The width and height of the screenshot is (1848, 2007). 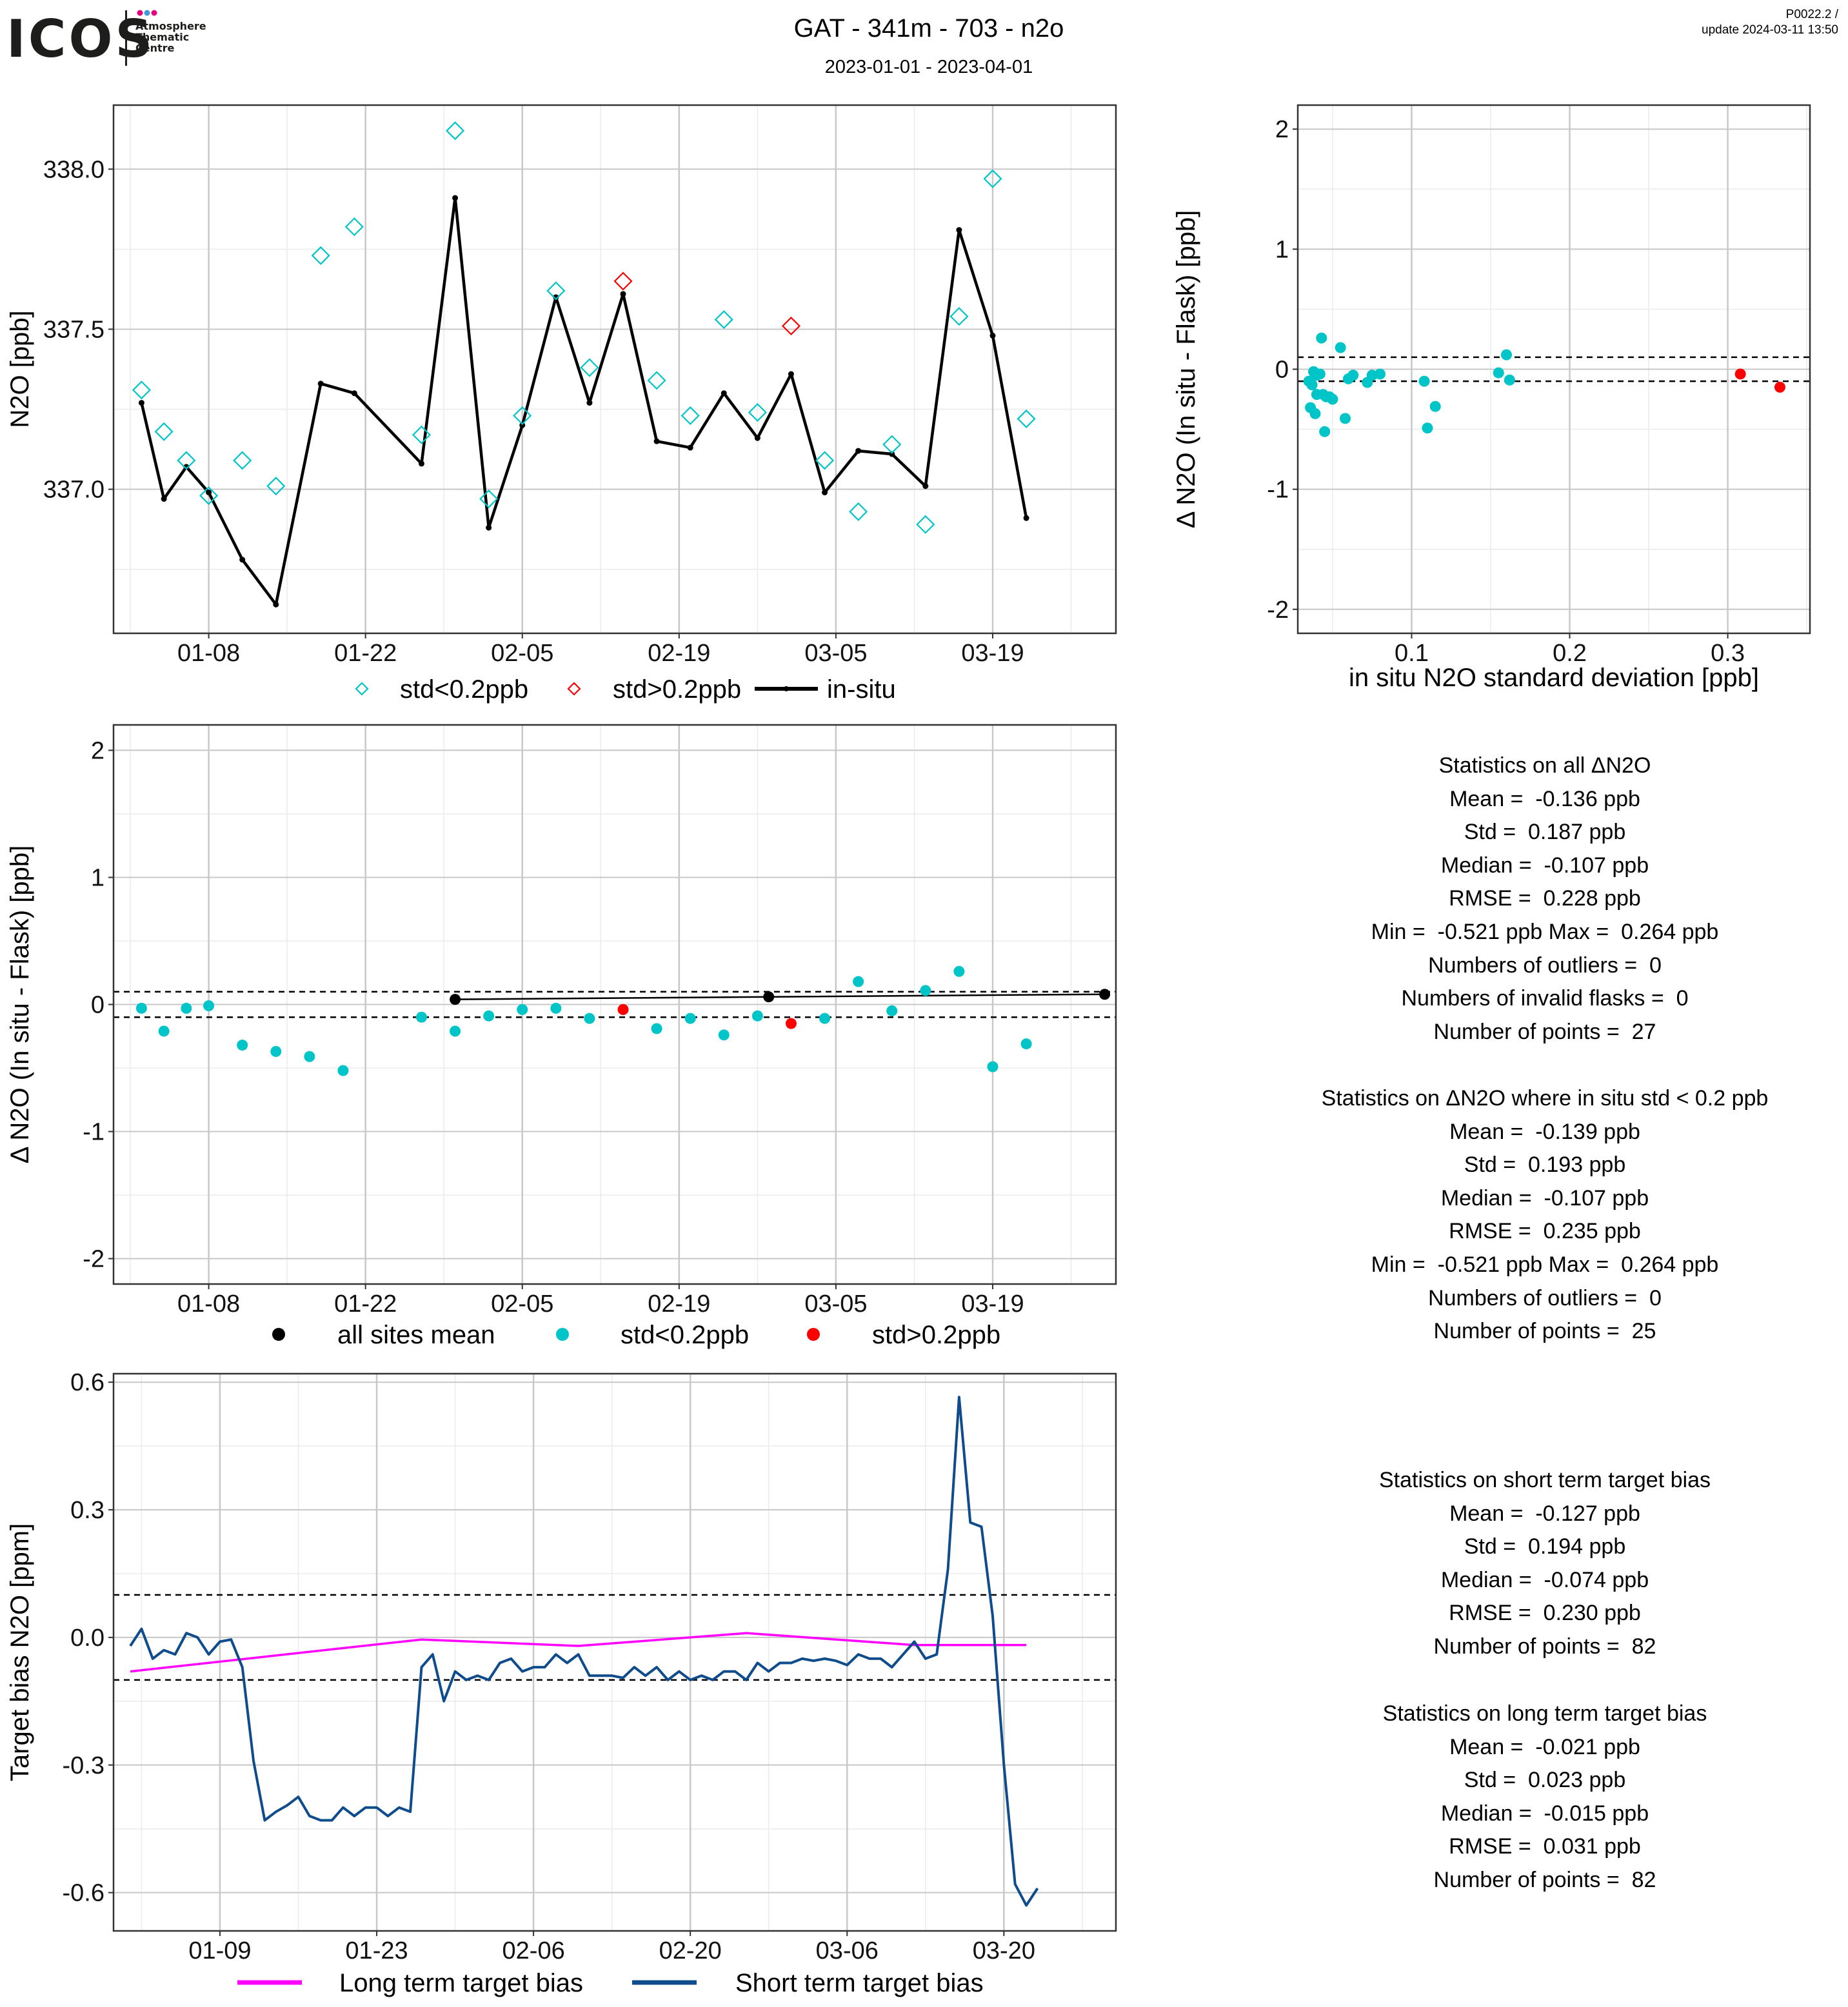 What do you see at coordinates (847, 1950) in the screenshot?
I see `x-tick-label: 03-06` at bounding box center [847, 1950].